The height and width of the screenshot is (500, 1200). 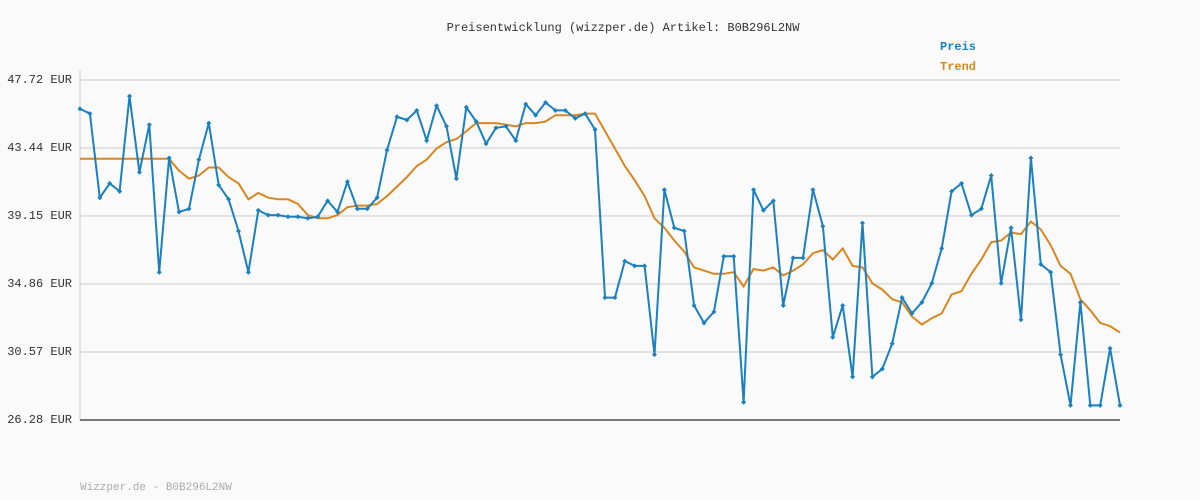 What do you see at coordinates (958, 47) in the screenshot?
I see `legend-label: Preis` at bounding box center [958, 47].